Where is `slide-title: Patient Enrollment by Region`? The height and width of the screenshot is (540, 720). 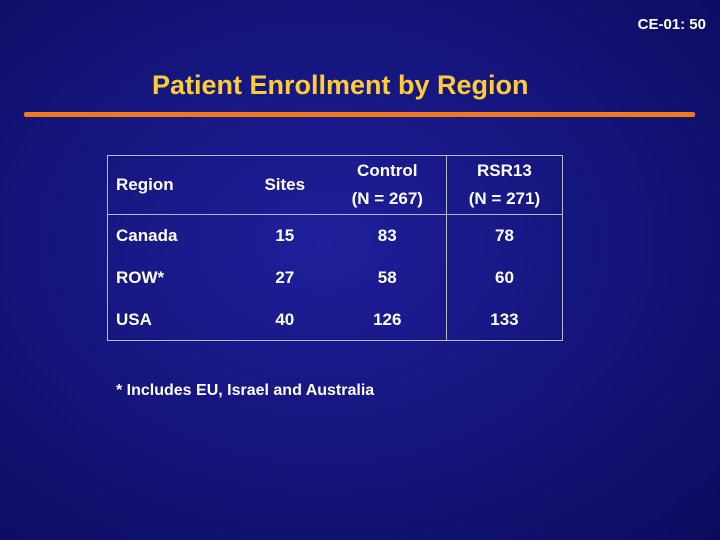
slide-title: Patient Enrollment by Region is located at coordinates (340, 85).